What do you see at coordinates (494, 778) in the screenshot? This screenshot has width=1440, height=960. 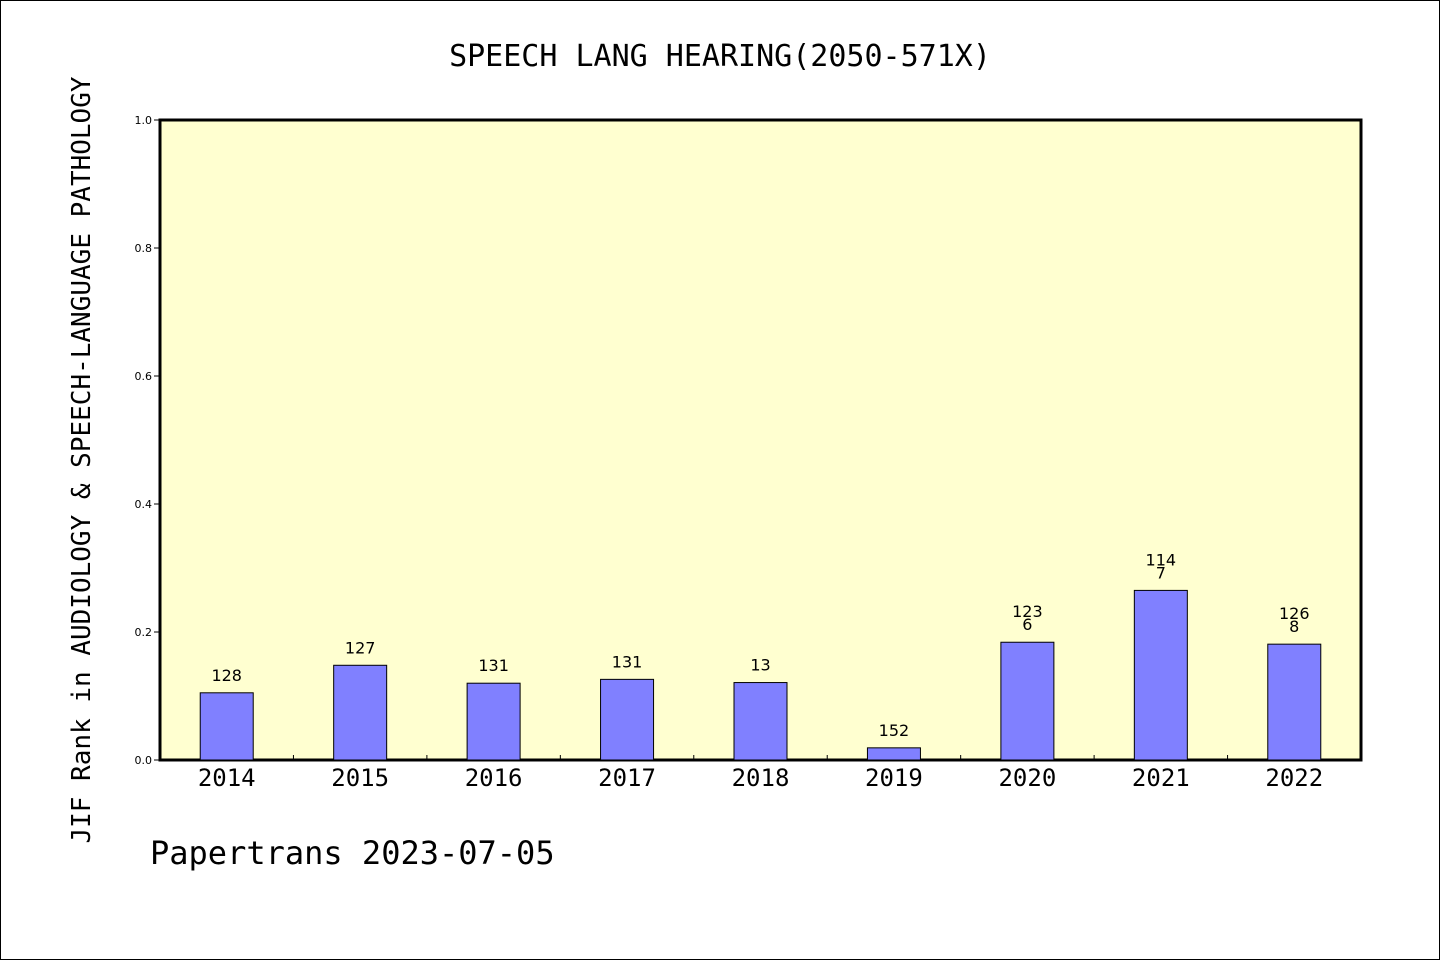 I see `x-tick-label: 2016` at bounding box center [494, 778].